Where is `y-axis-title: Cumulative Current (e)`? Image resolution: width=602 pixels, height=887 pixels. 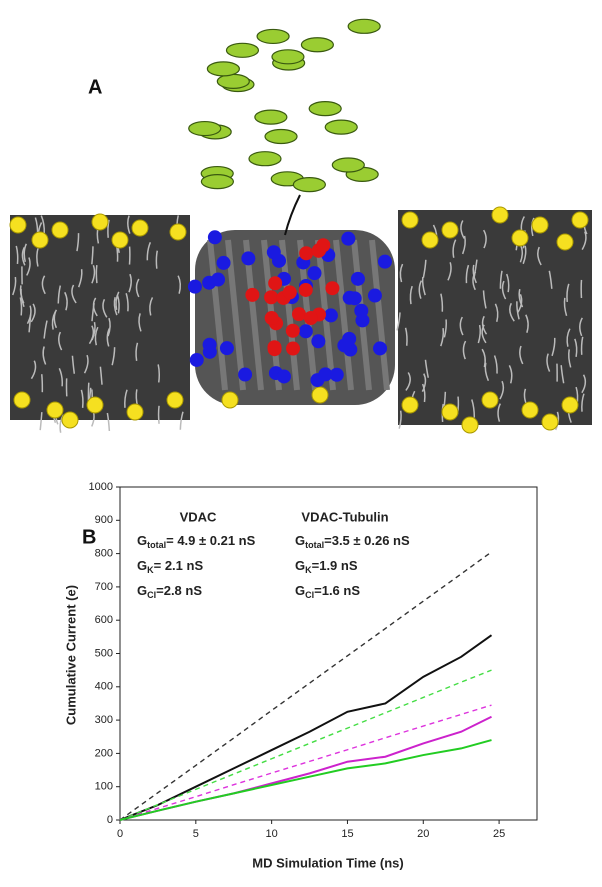 y-axis-title: Cumulative Current (e) is located at coordinates (70, 655).